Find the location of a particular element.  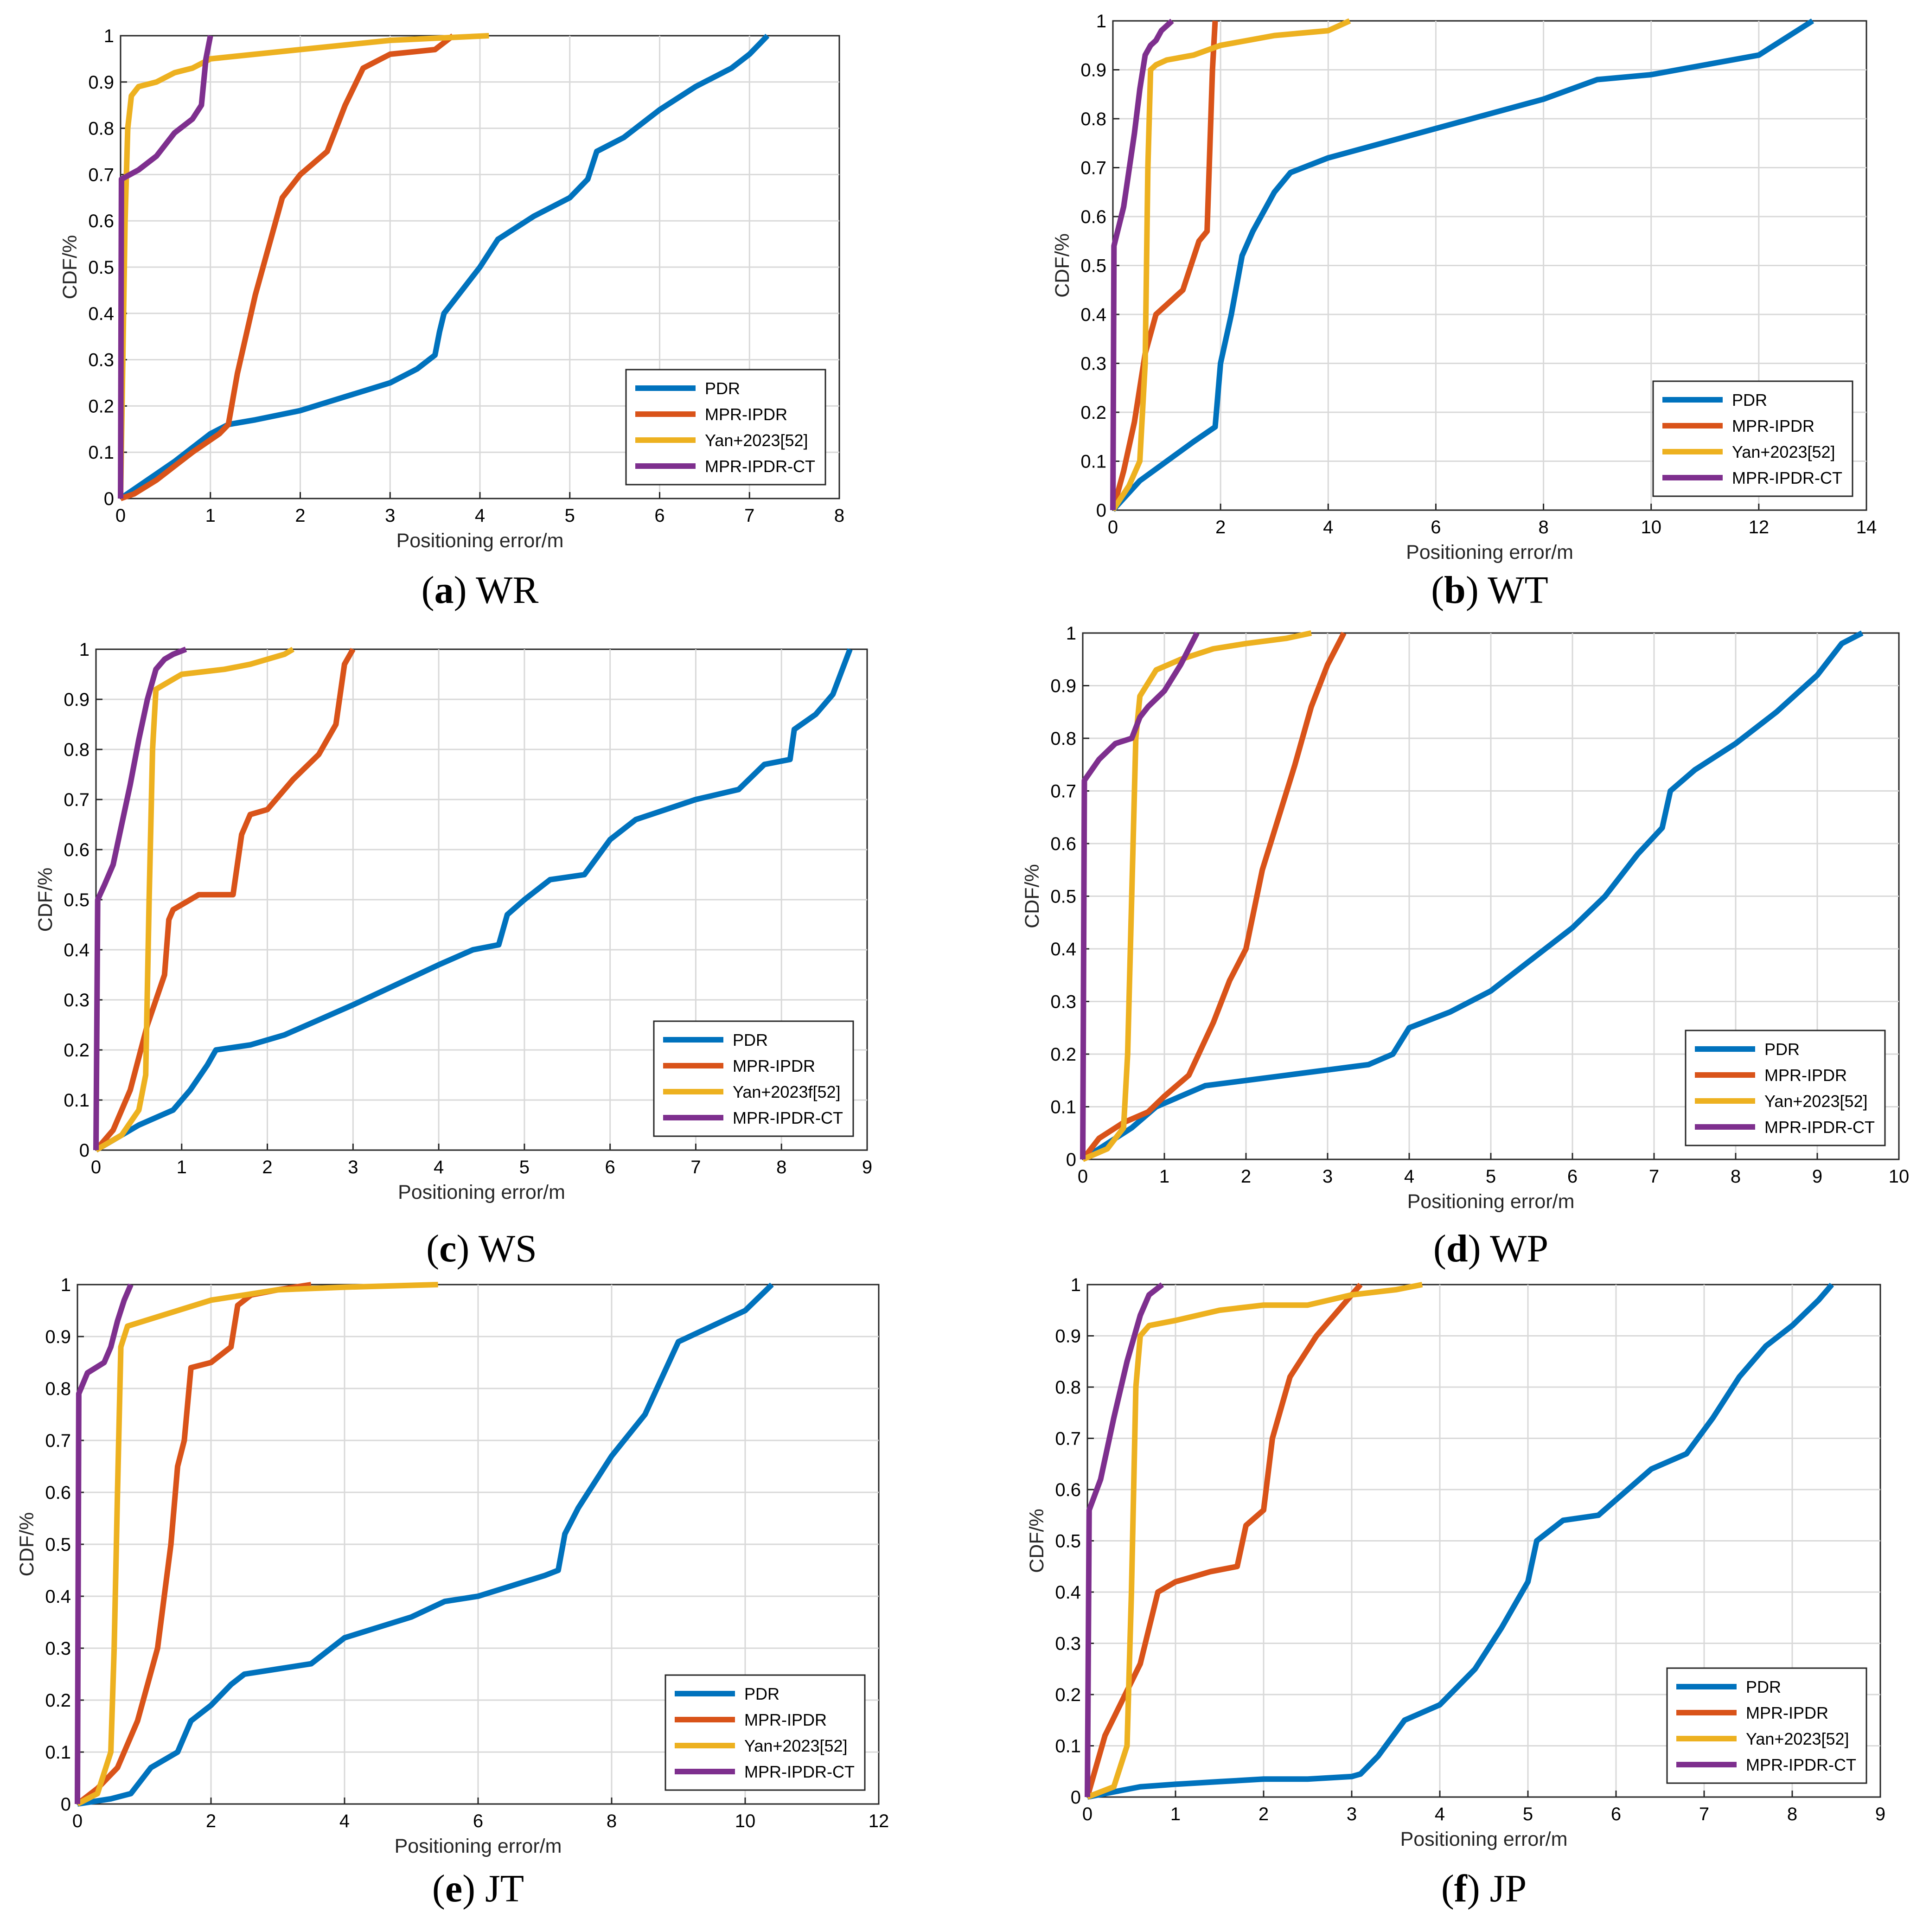

x-tick-label: 12 is located at coordinates (879, 1821).